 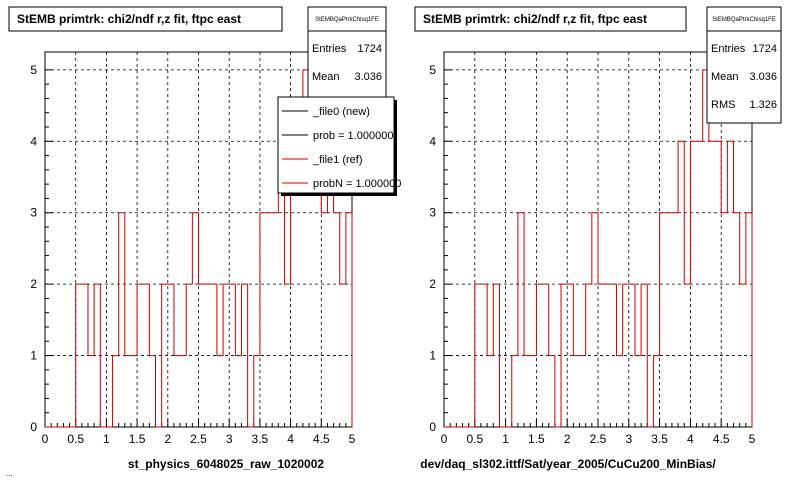 What do you see at coordinates (744, 65) in the screenshot?
I see `stats-box` at bounding box center [744, 65].